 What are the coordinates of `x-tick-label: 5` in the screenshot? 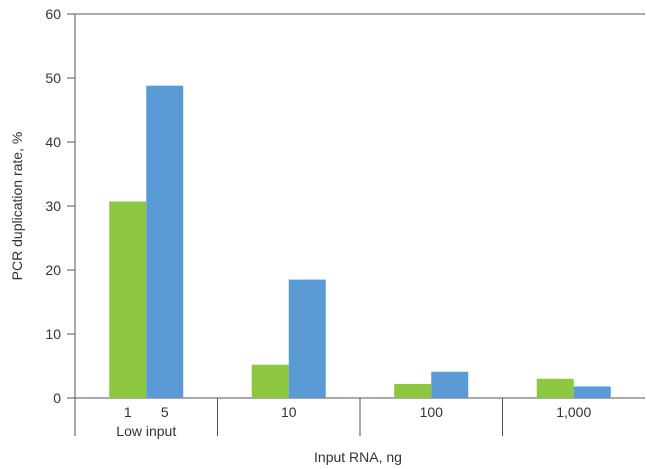 It's located at (165, 412).